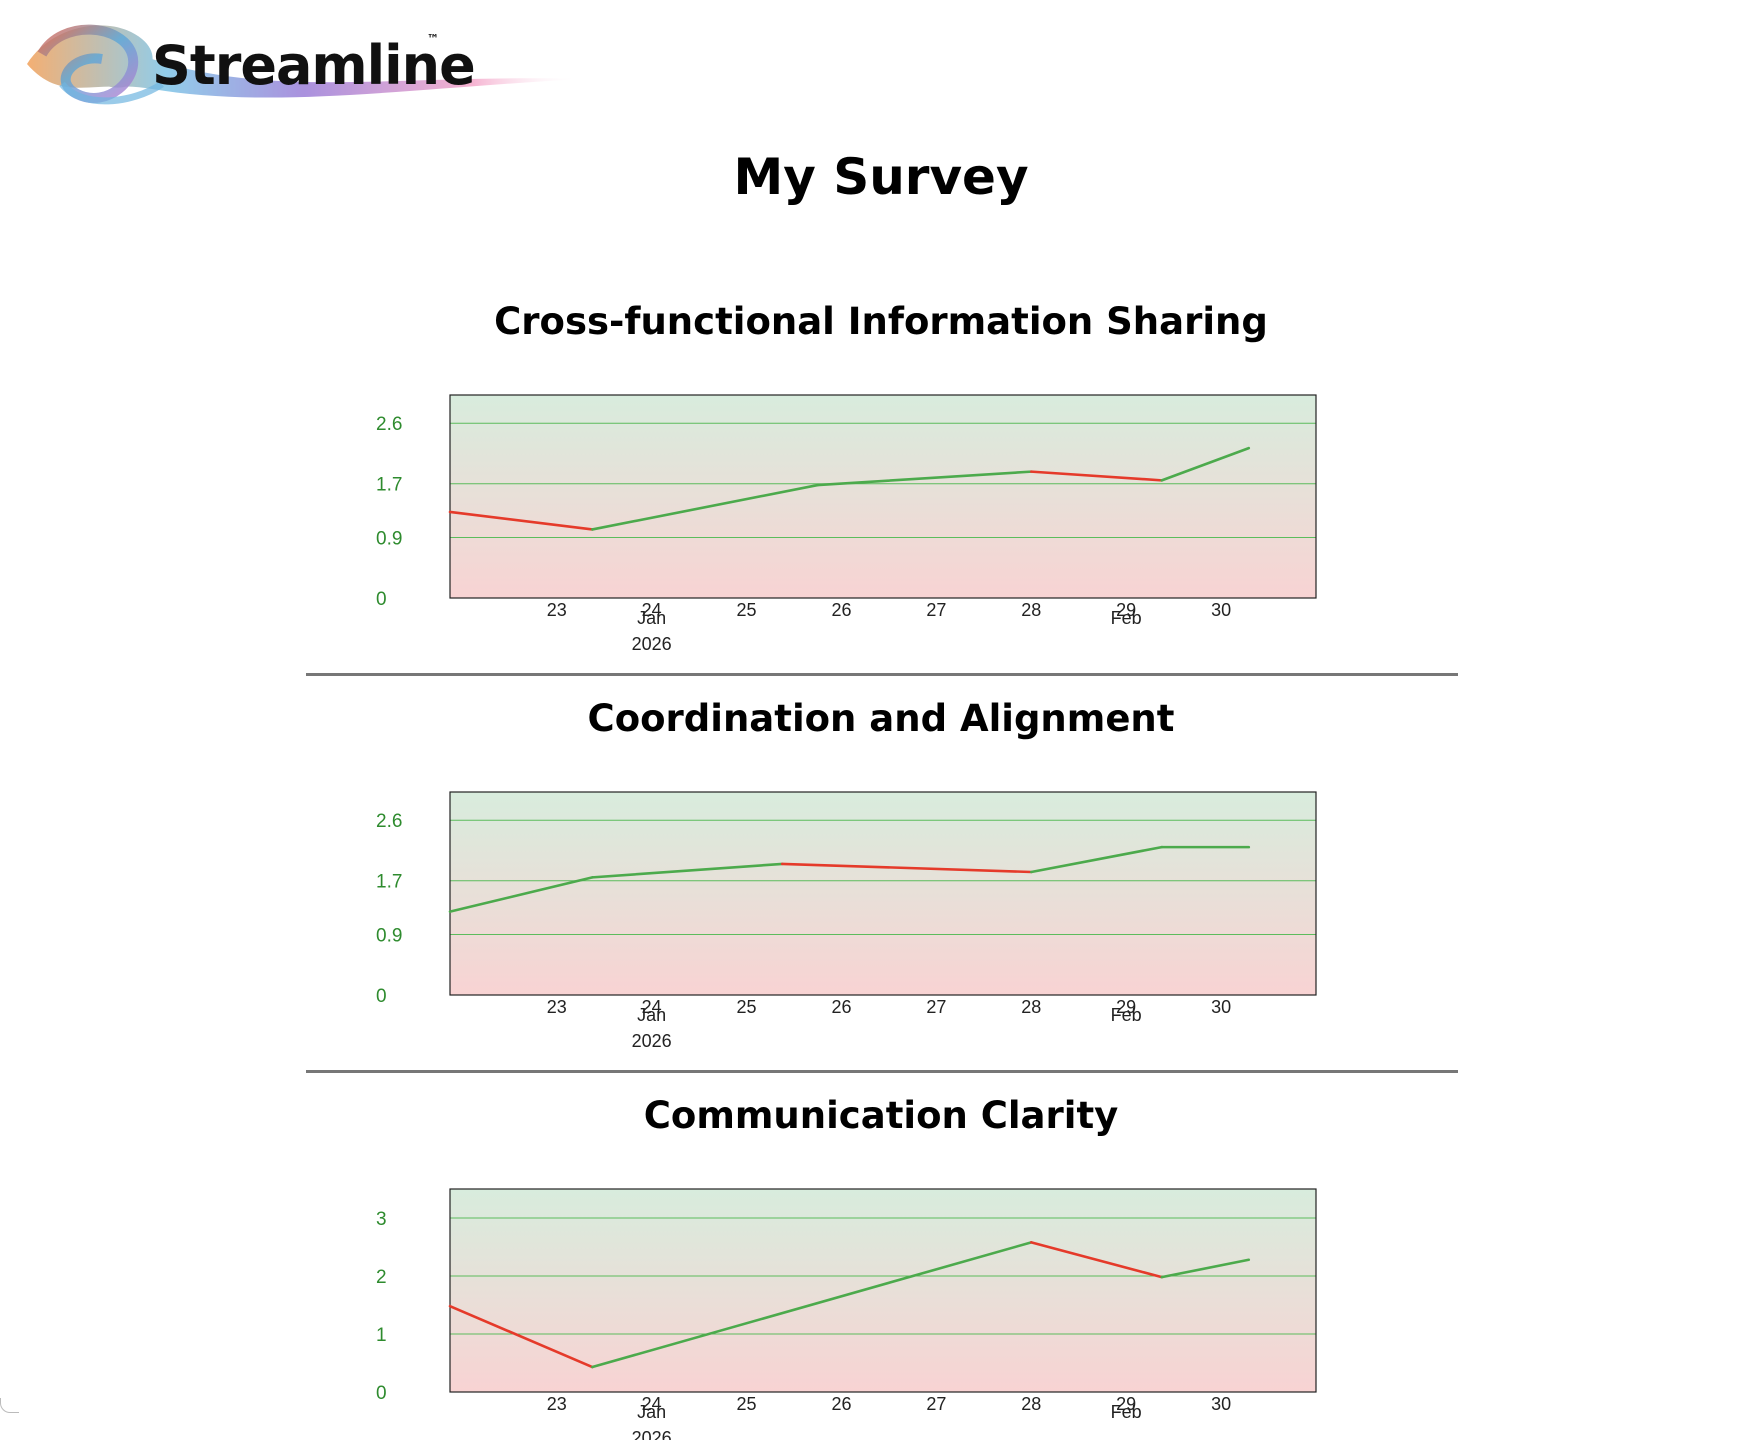  I want to click on logo: Streamline ™, so click(302, 64).